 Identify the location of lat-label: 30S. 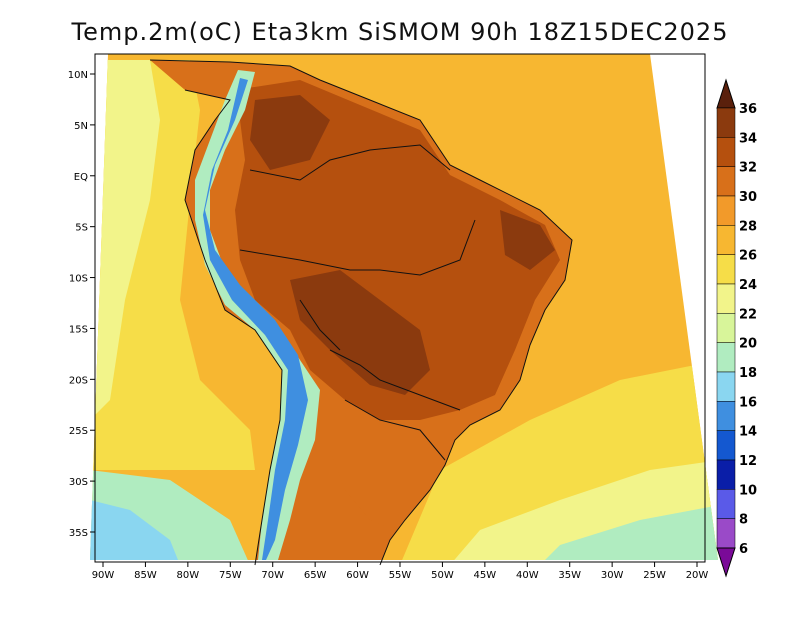
(78, 482).